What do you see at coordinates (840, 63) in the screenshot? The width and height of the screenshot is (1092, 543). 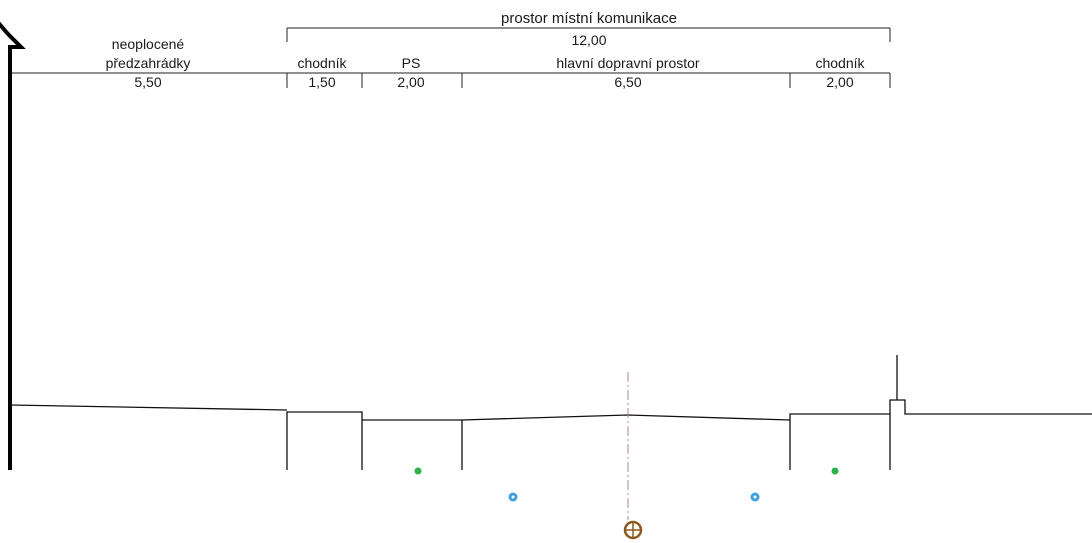 I see `zone-label-sidewalk-right: chodník` at bounding box center [840, 63].